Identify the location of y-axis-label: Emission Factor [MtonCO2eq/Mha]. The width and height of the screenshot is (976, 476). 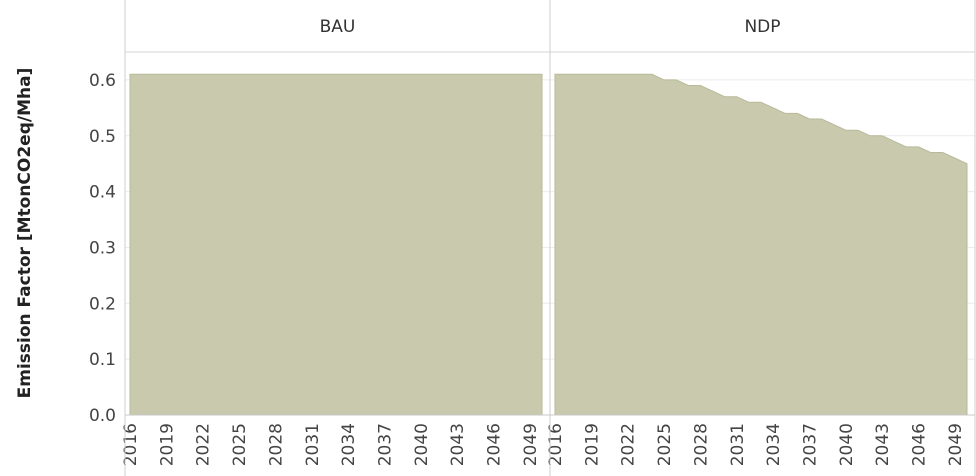
(25, 233).